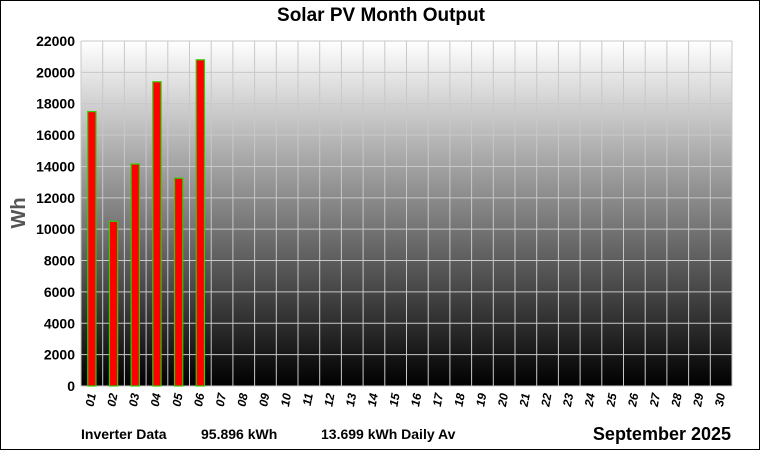  Describe the element at coordinates (460, 400) in the screenshot. I see `x-tick-label: 18` at that location.